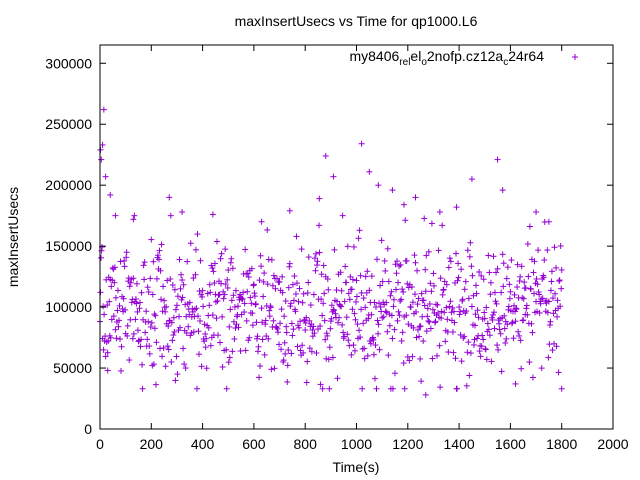 Image resolution: width=640 pixels, height=480 pixels. Describe the element at coordinates (100, 444) in the screenshot. I see `x-tick-label: 0` at that location.